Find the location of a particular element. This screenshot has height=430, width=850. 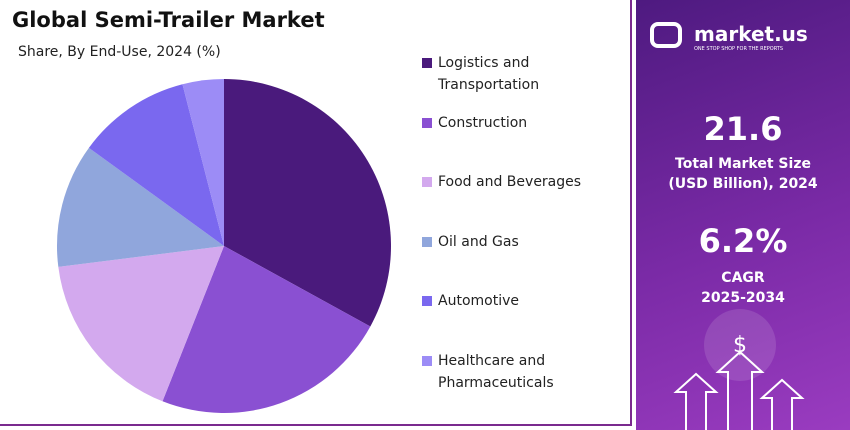

legend-item: Oil and Gas is located at coordinates (507, 242).